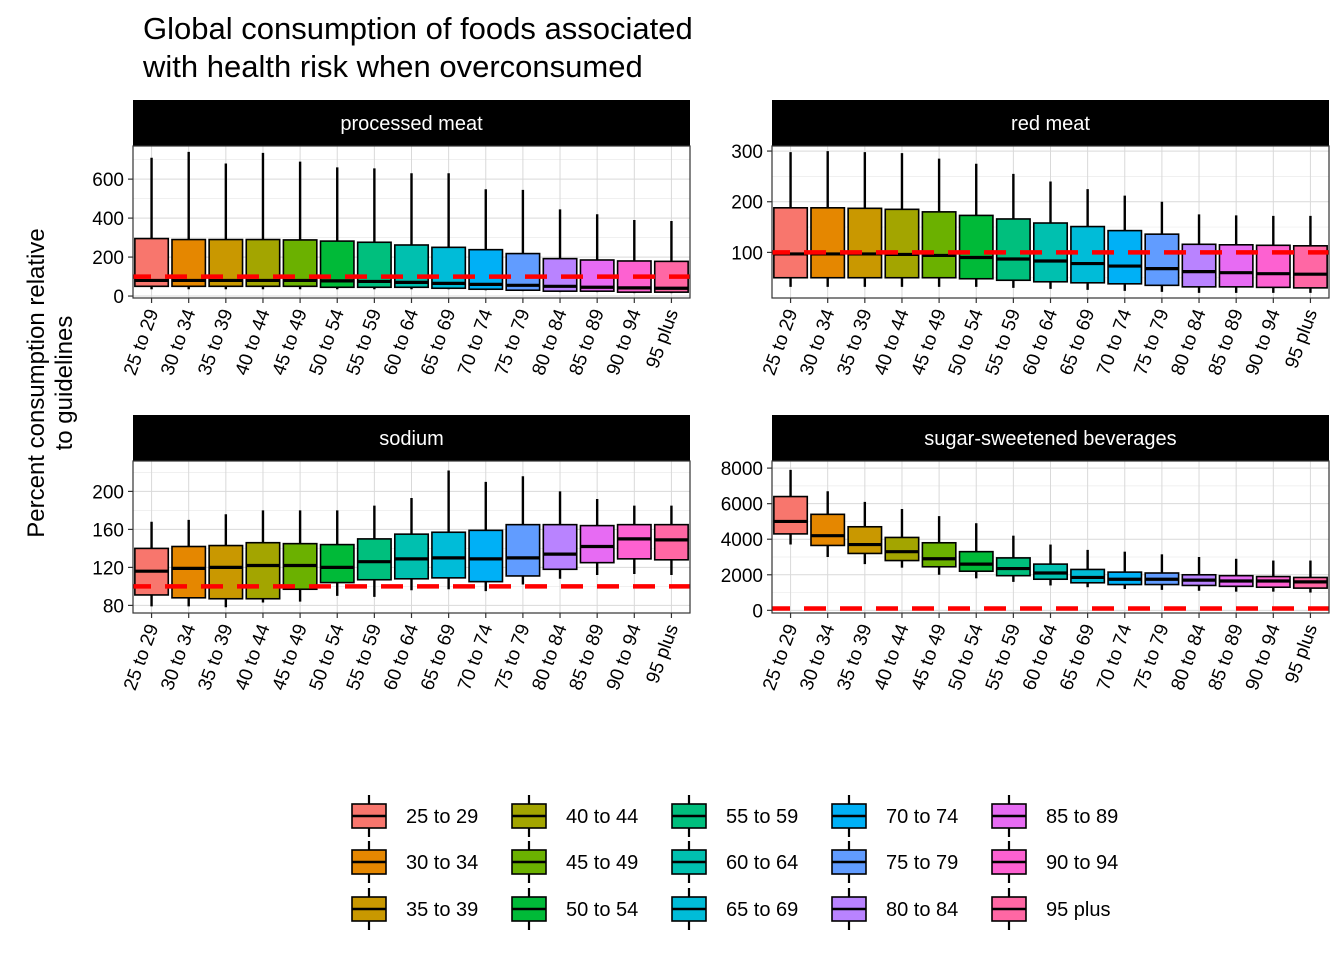 The image size is (1344, 960). Describe the element at coordinates (602, 863) in the screenshot. I see `legend-label: 45 to 49` at that location.